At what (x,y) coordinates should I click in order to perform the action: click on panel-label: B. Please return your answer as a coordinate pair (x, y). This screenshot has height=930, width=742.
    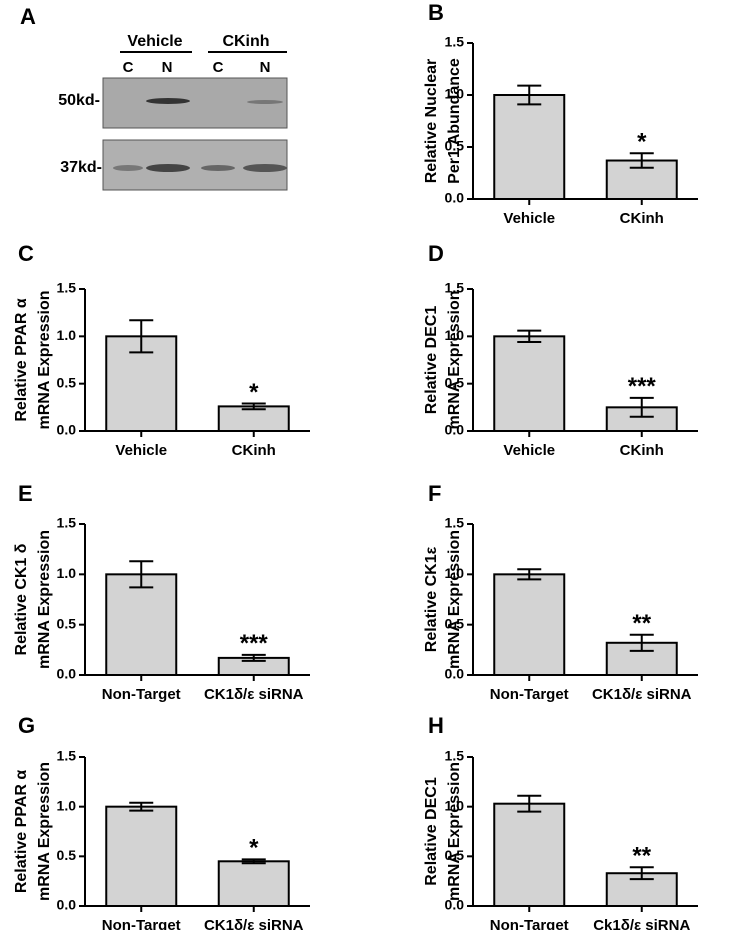
    Looking at the image, I should click on (436, 12).